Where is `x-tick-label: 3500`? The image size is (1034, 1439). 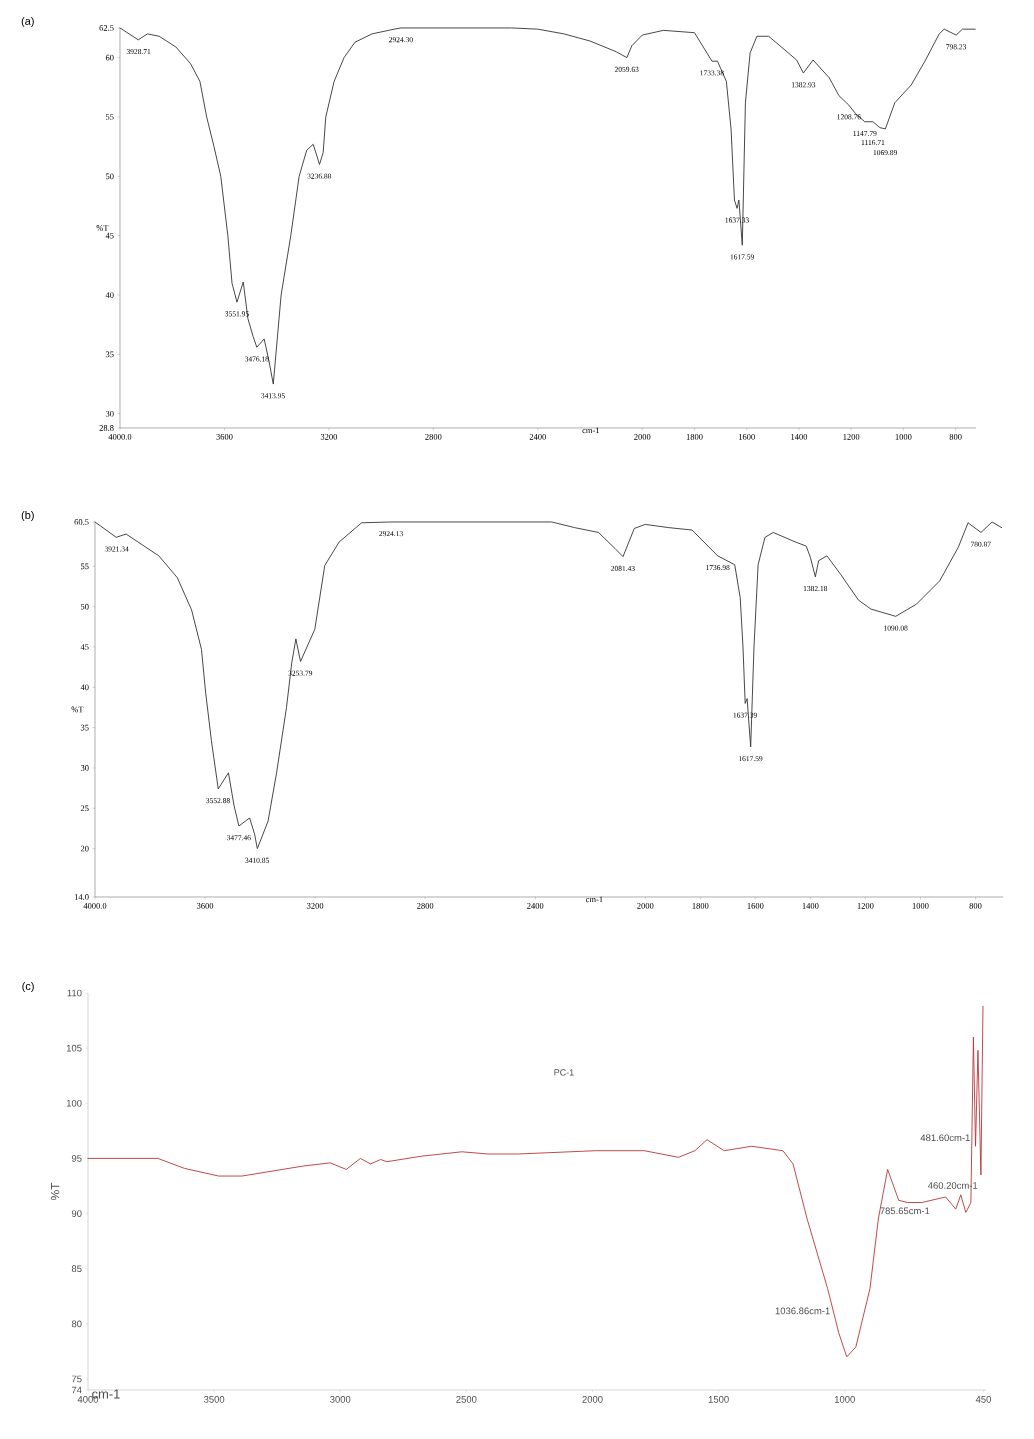
x-tick-label: 3500 is located at coordinates (214, 1399).